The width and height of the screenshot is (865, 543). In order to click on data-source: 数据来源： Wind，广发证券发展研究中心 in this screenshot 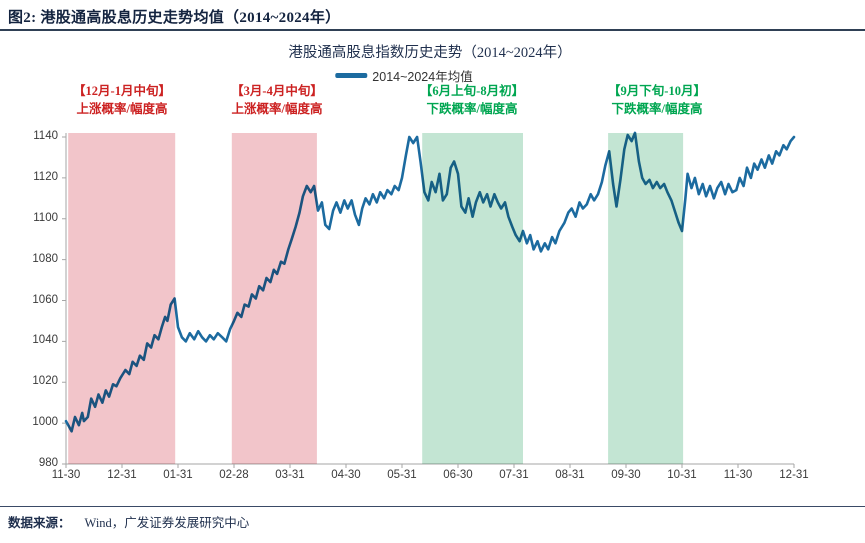, I will do `click(128, 521)`.